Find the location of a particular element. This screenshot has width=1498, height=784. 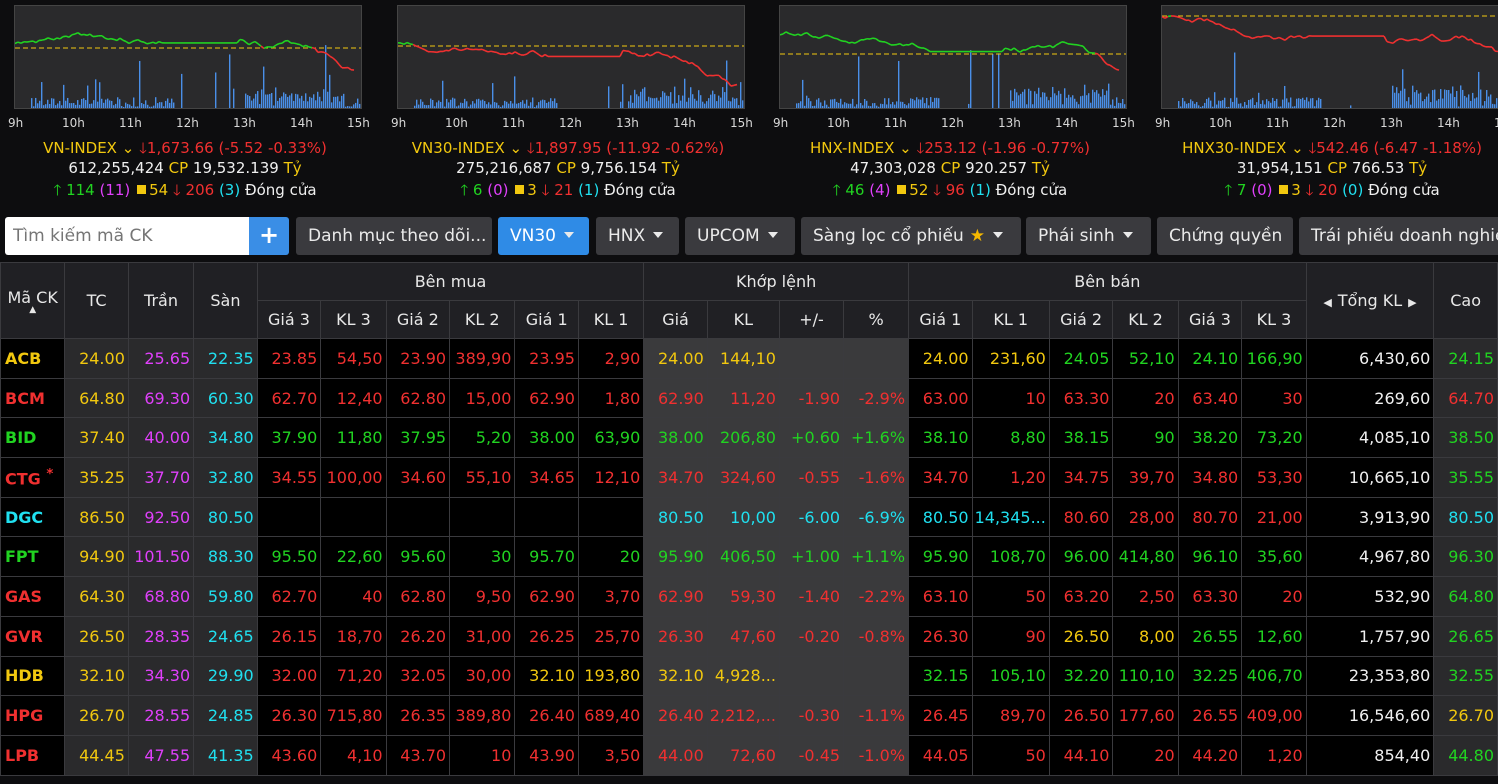

corporate-bonds-button: Trái phiếu doanh nghiệp is located at coordinates (1398, 236).